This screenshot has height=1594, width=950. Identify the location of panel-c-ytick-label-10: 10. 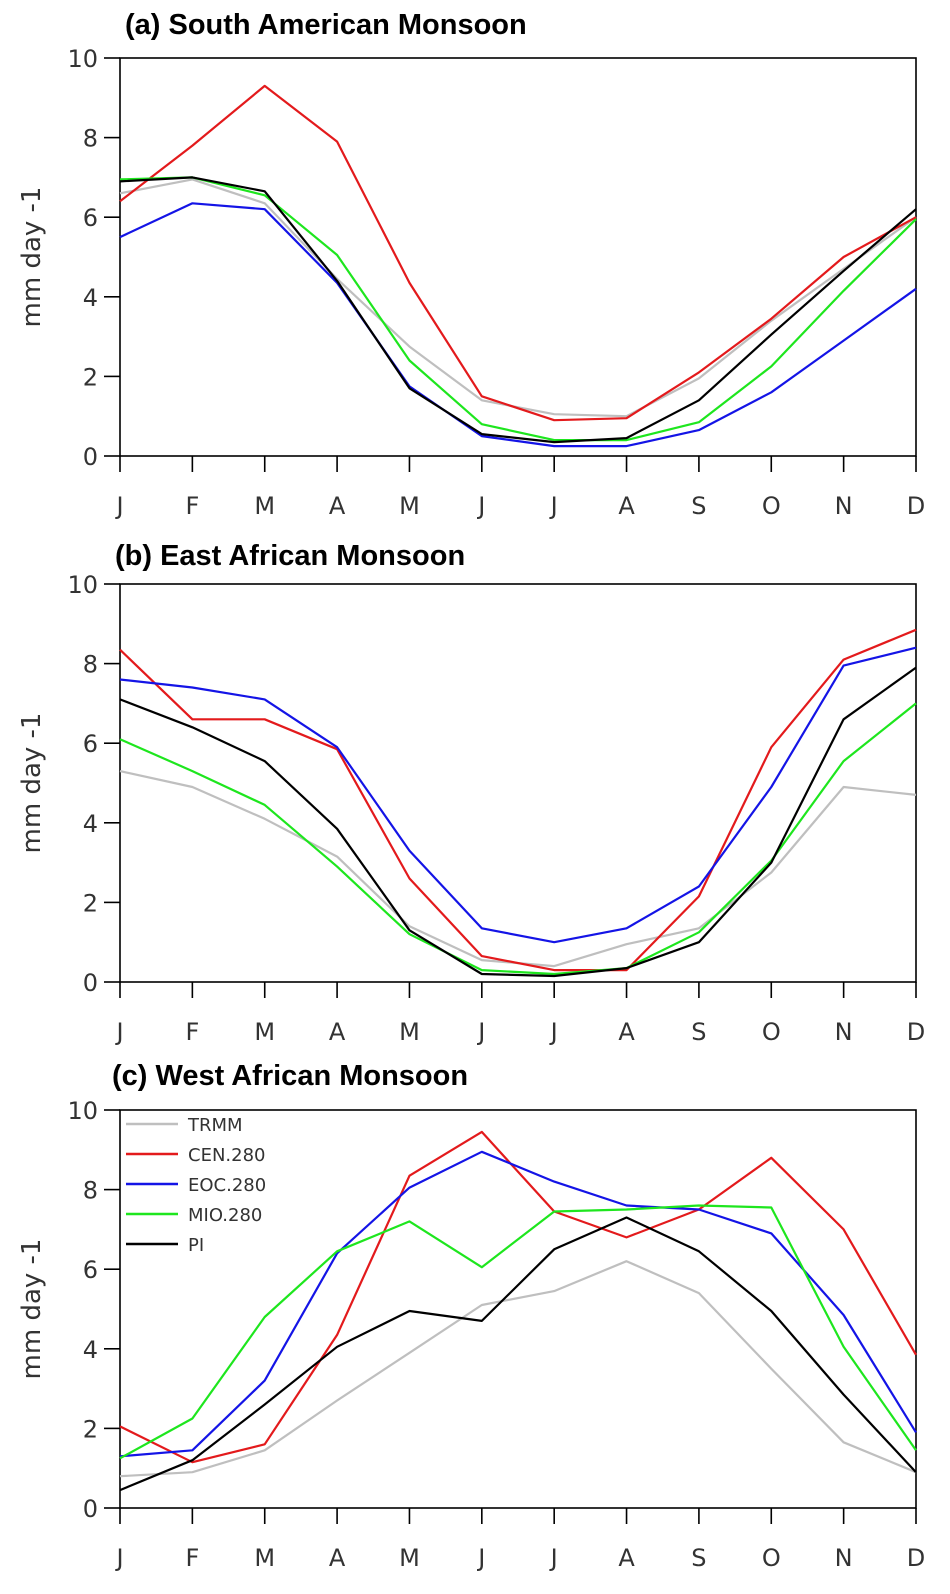
(82, 1111).